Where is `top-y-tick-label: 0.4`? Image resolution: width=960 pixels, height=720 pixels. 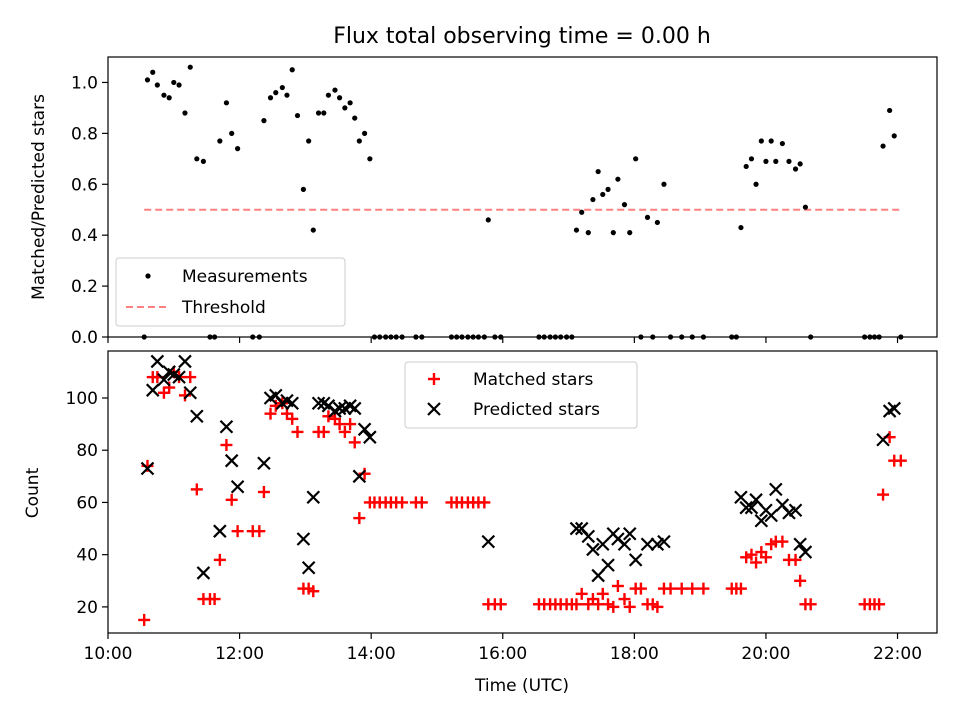
top-y-tick-label: 0.4 is located at coordinates (84, 236).